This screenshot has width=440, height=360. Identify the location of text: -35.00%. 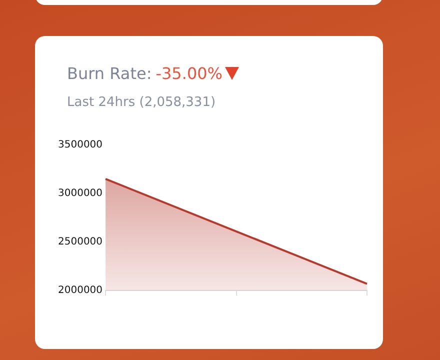
(189, 73).